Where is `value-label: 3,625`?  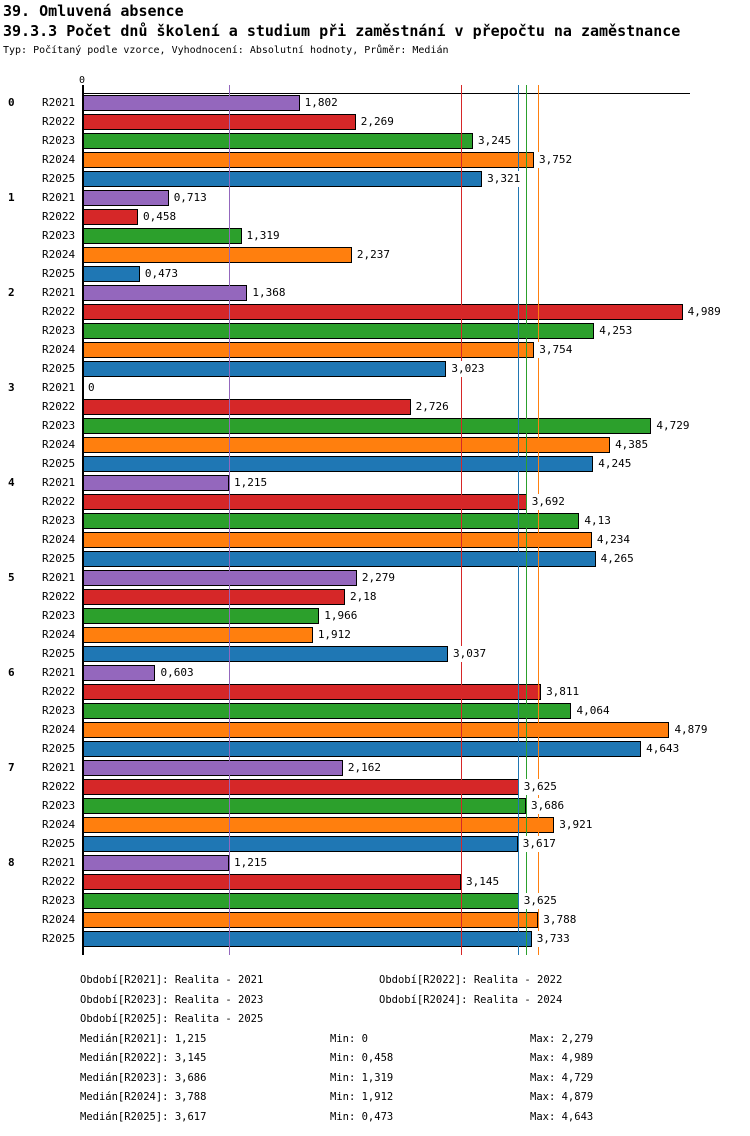 value-label: 3,625 is located at coordinates (540, 901).